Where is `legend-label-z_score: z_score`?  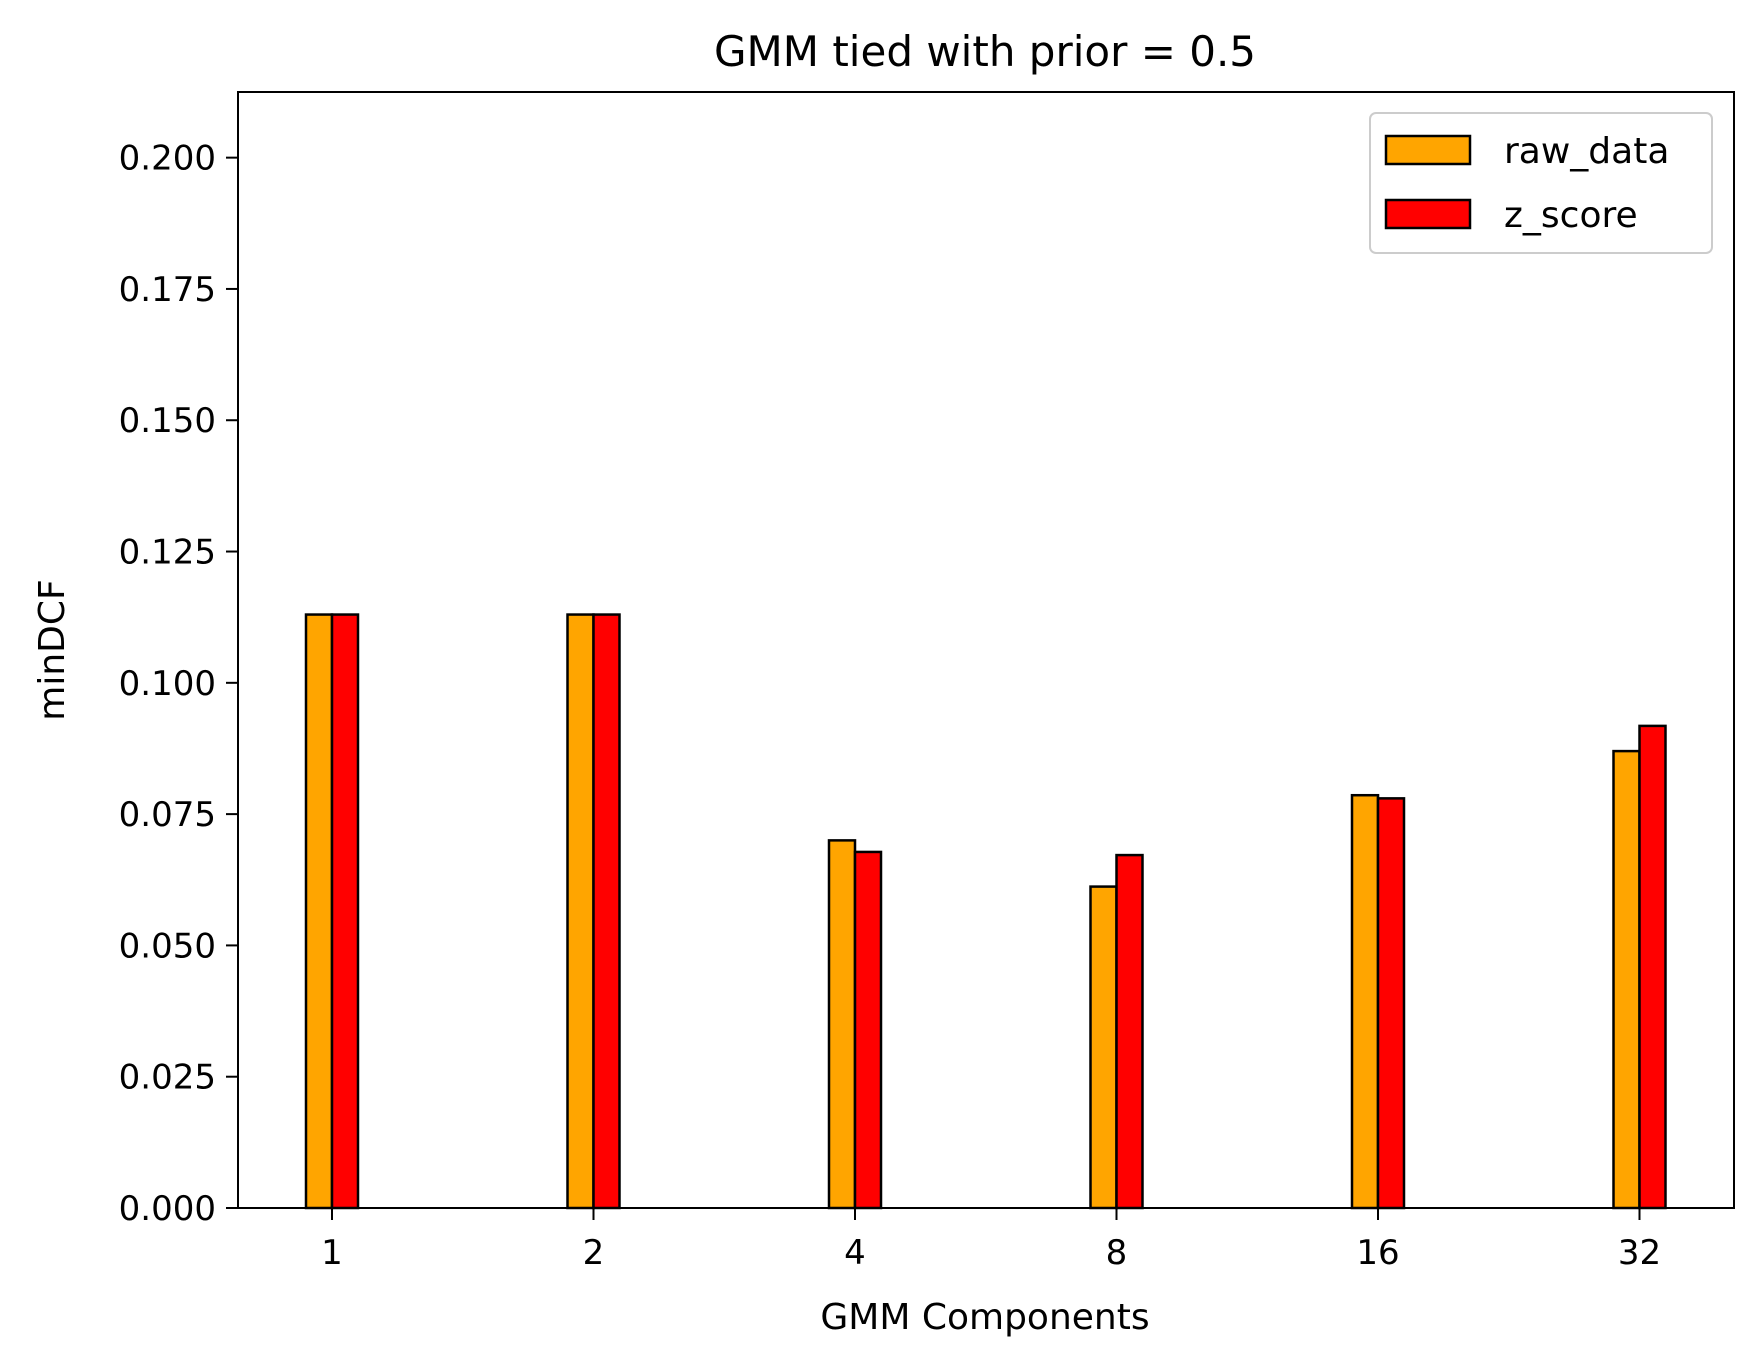
legend-label-z_score: z_score is located at coordinates (1571, 215).